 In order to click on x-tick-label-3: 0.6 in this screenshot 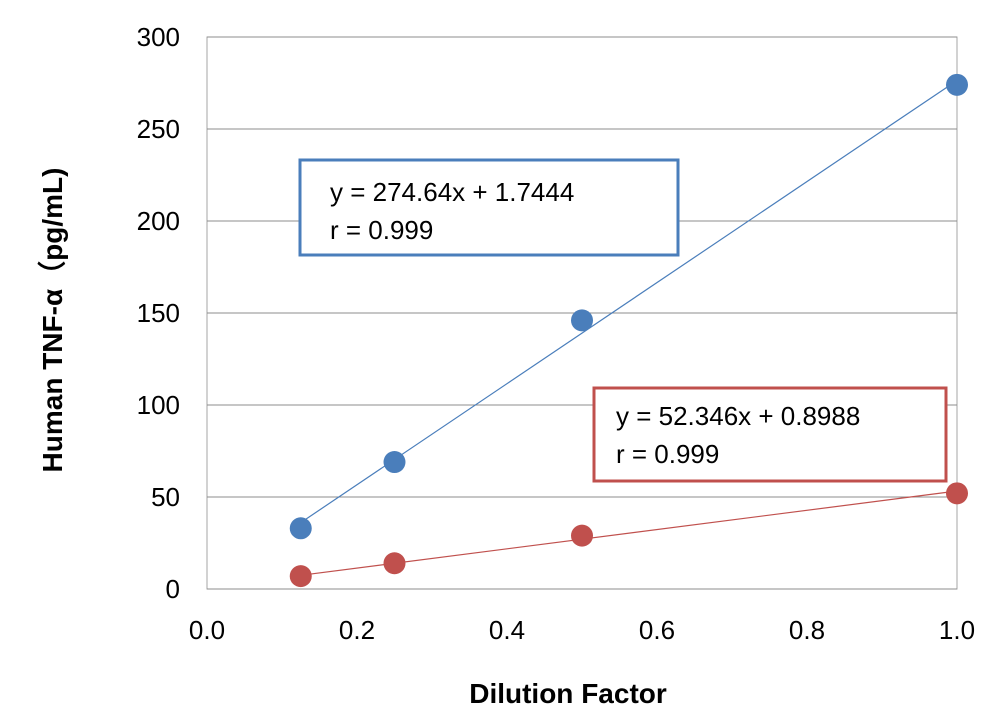, I will do `click(657, 630)`.